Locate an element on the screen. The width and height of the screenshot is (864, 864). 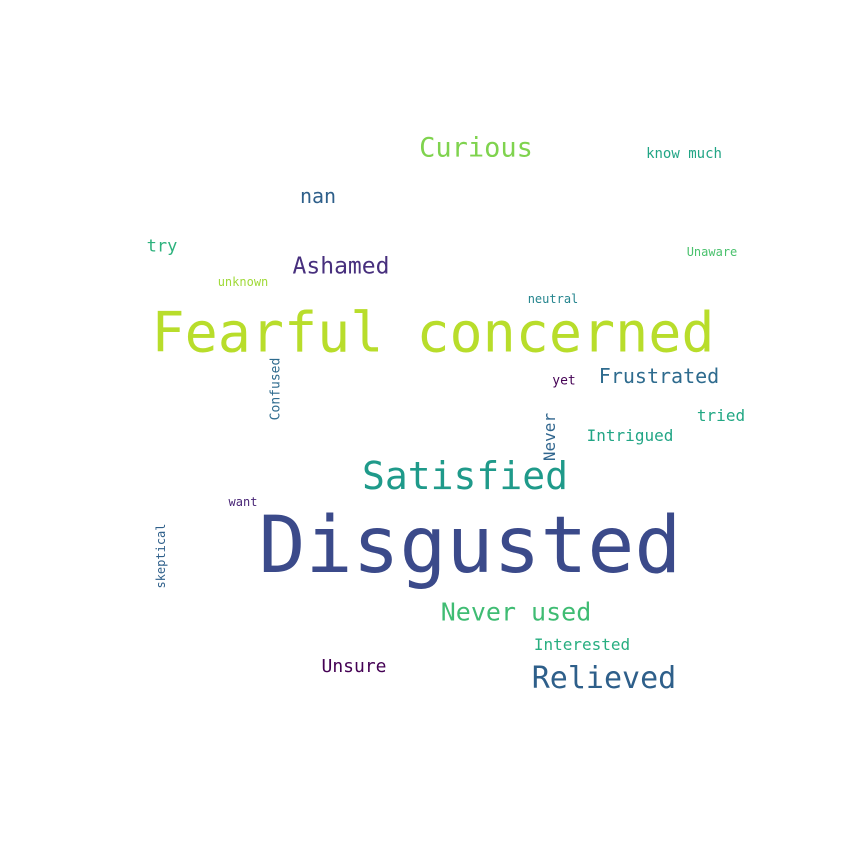
word-unsure: Unsure is located at coordinates (354, 666).